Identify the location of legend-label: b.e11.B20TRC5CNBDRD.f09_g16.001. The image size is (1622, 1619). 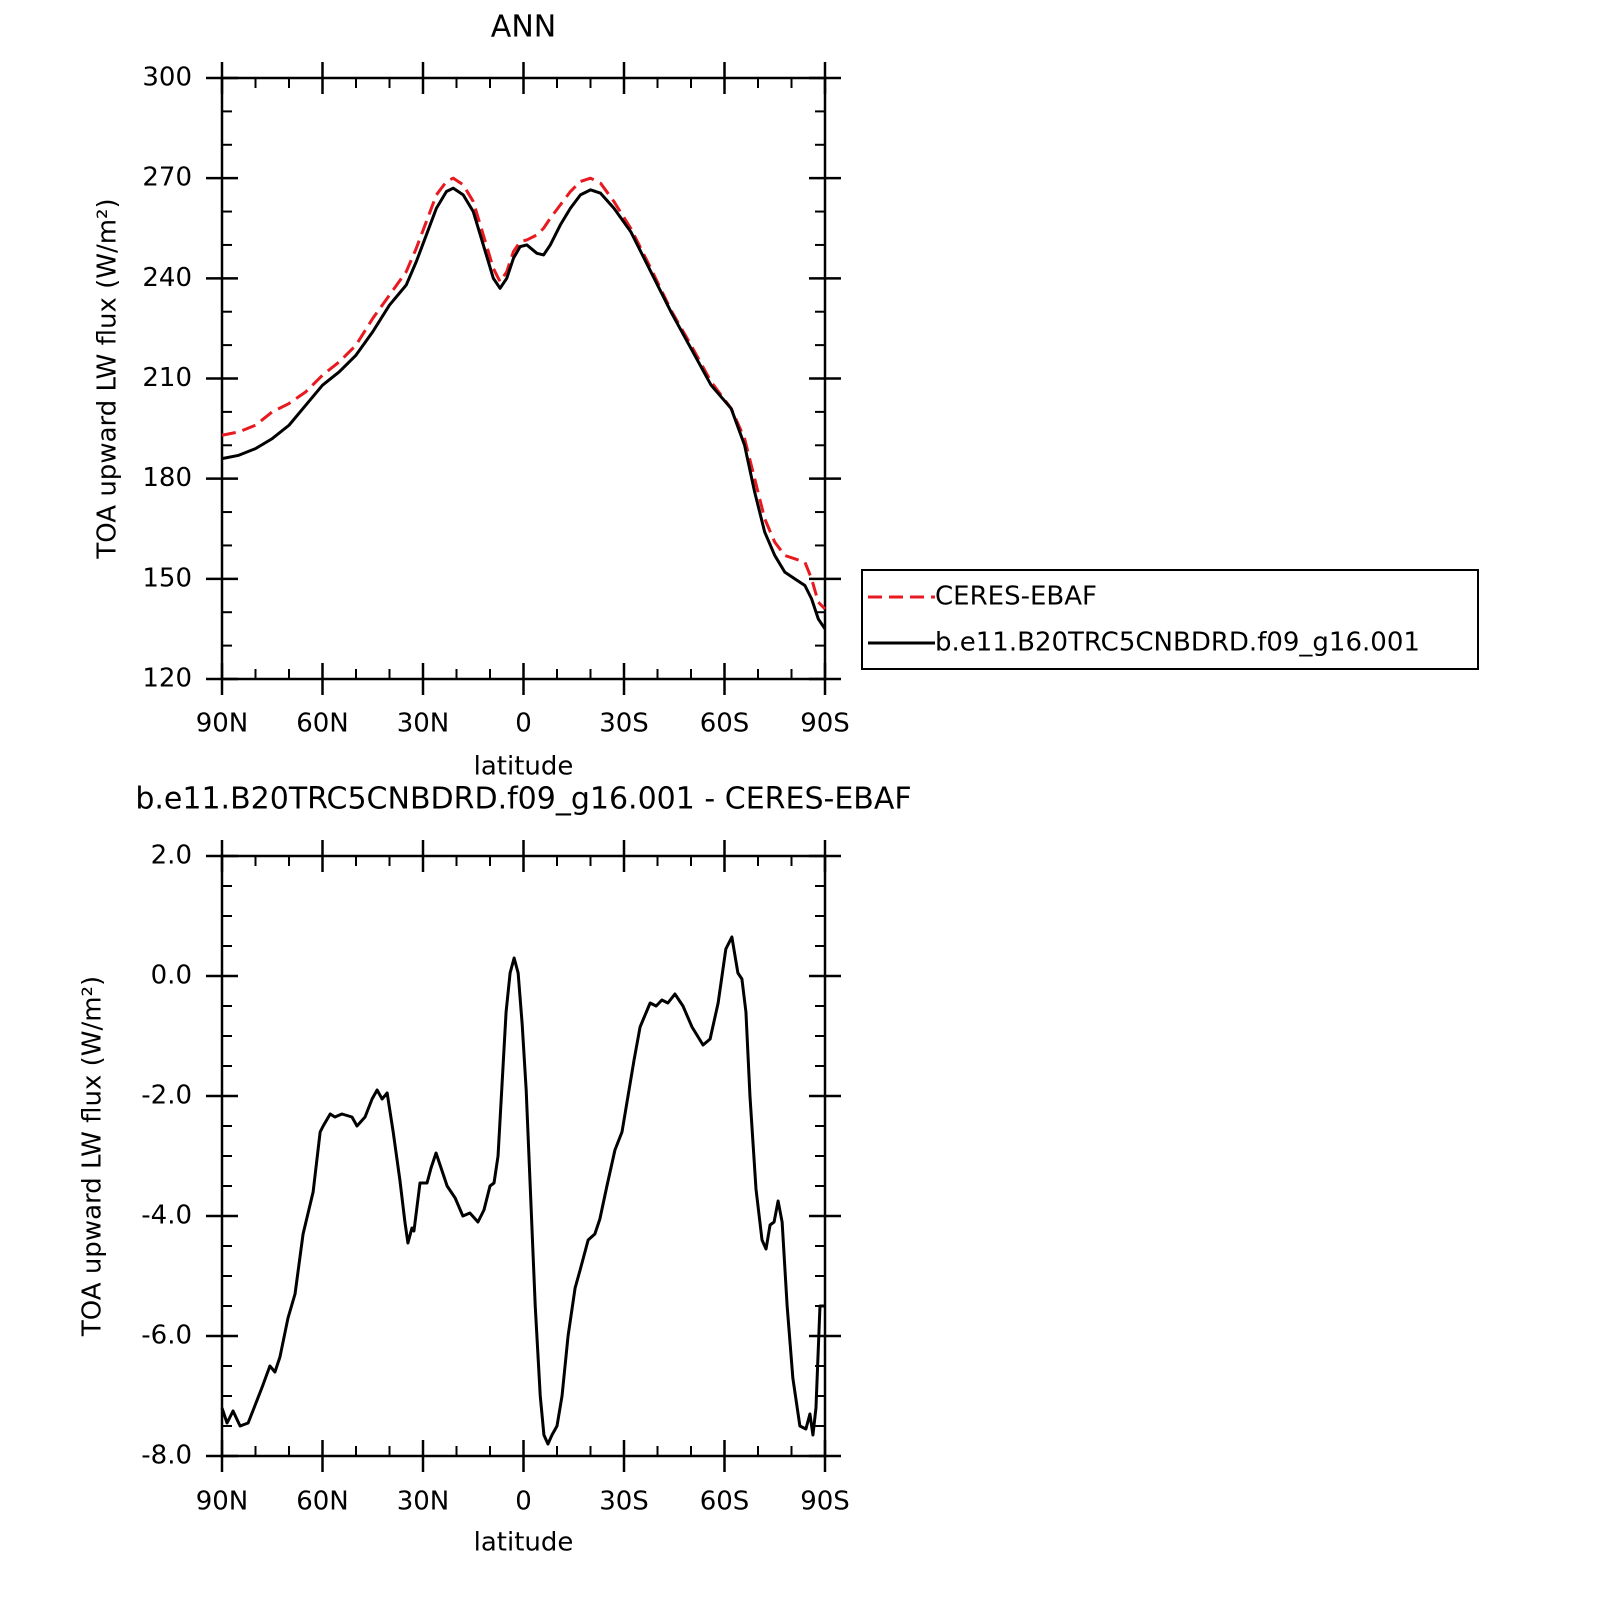
(1177, 643).